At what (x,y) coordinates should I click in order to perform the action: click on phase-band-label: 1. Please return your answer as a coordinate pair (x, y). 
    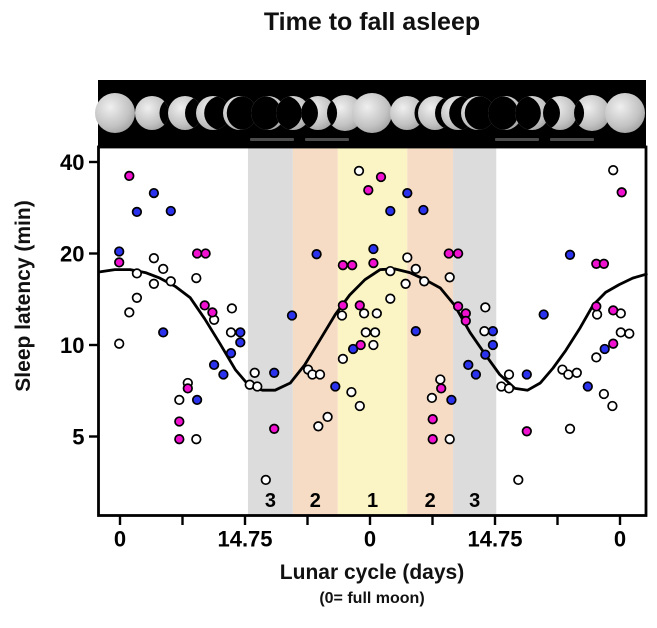
    Looking at the image, I should click on (372, 501).